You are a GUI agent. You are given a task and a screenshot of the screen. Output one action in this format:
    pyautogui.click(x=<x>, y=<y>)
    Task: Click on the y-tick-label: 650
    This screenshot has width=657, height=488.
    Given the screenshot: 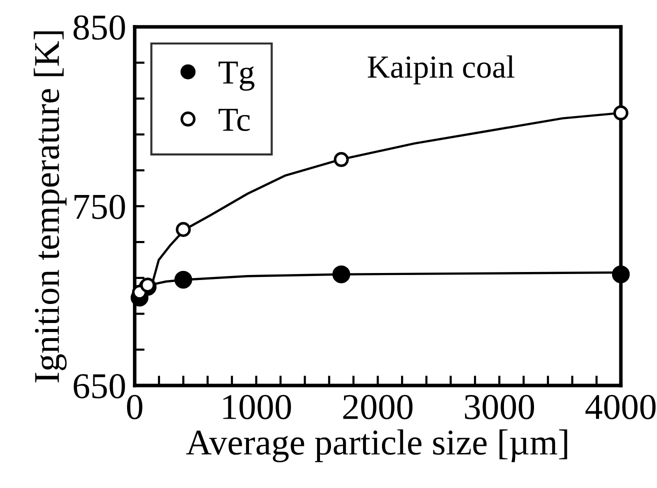 What is the action you would take?
    pyautogui.click(x=99, y=386)
    